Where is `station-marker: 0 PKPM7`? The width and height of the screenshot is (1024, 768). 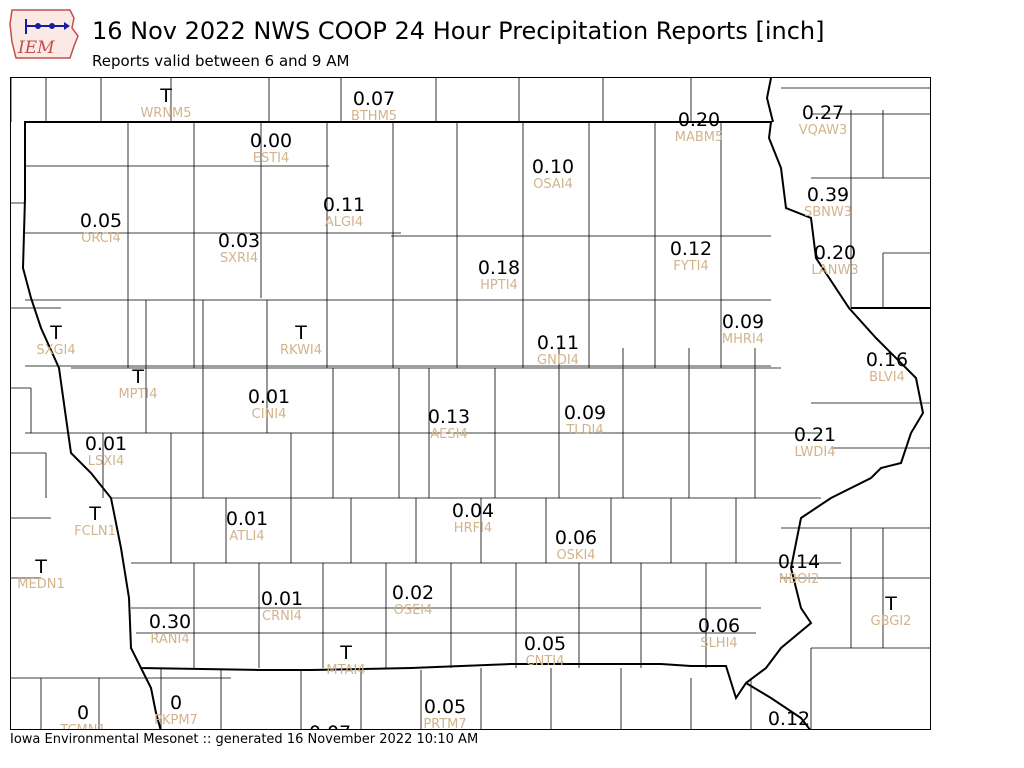
station-marker: 0 PKPM7 is located at coordinates (176, 710).